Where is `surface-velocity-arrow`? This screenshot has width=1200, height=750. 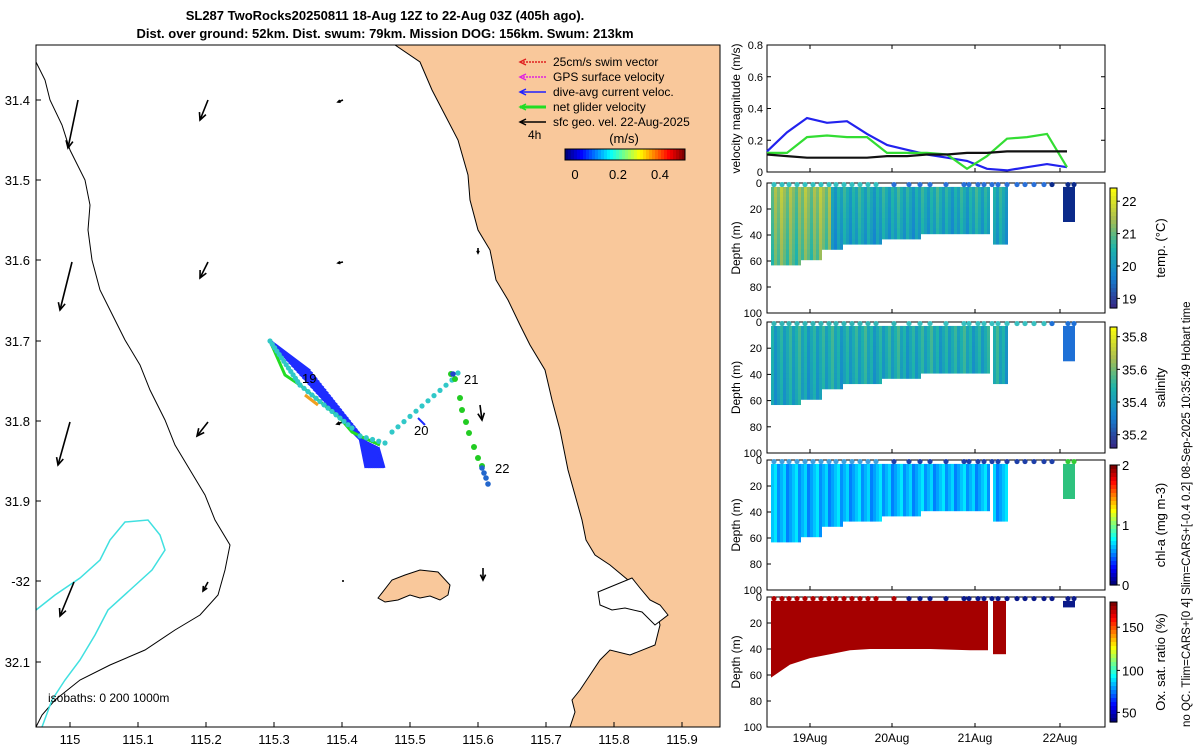 surface-velocity-arrow is located at coordinates (204, 110).